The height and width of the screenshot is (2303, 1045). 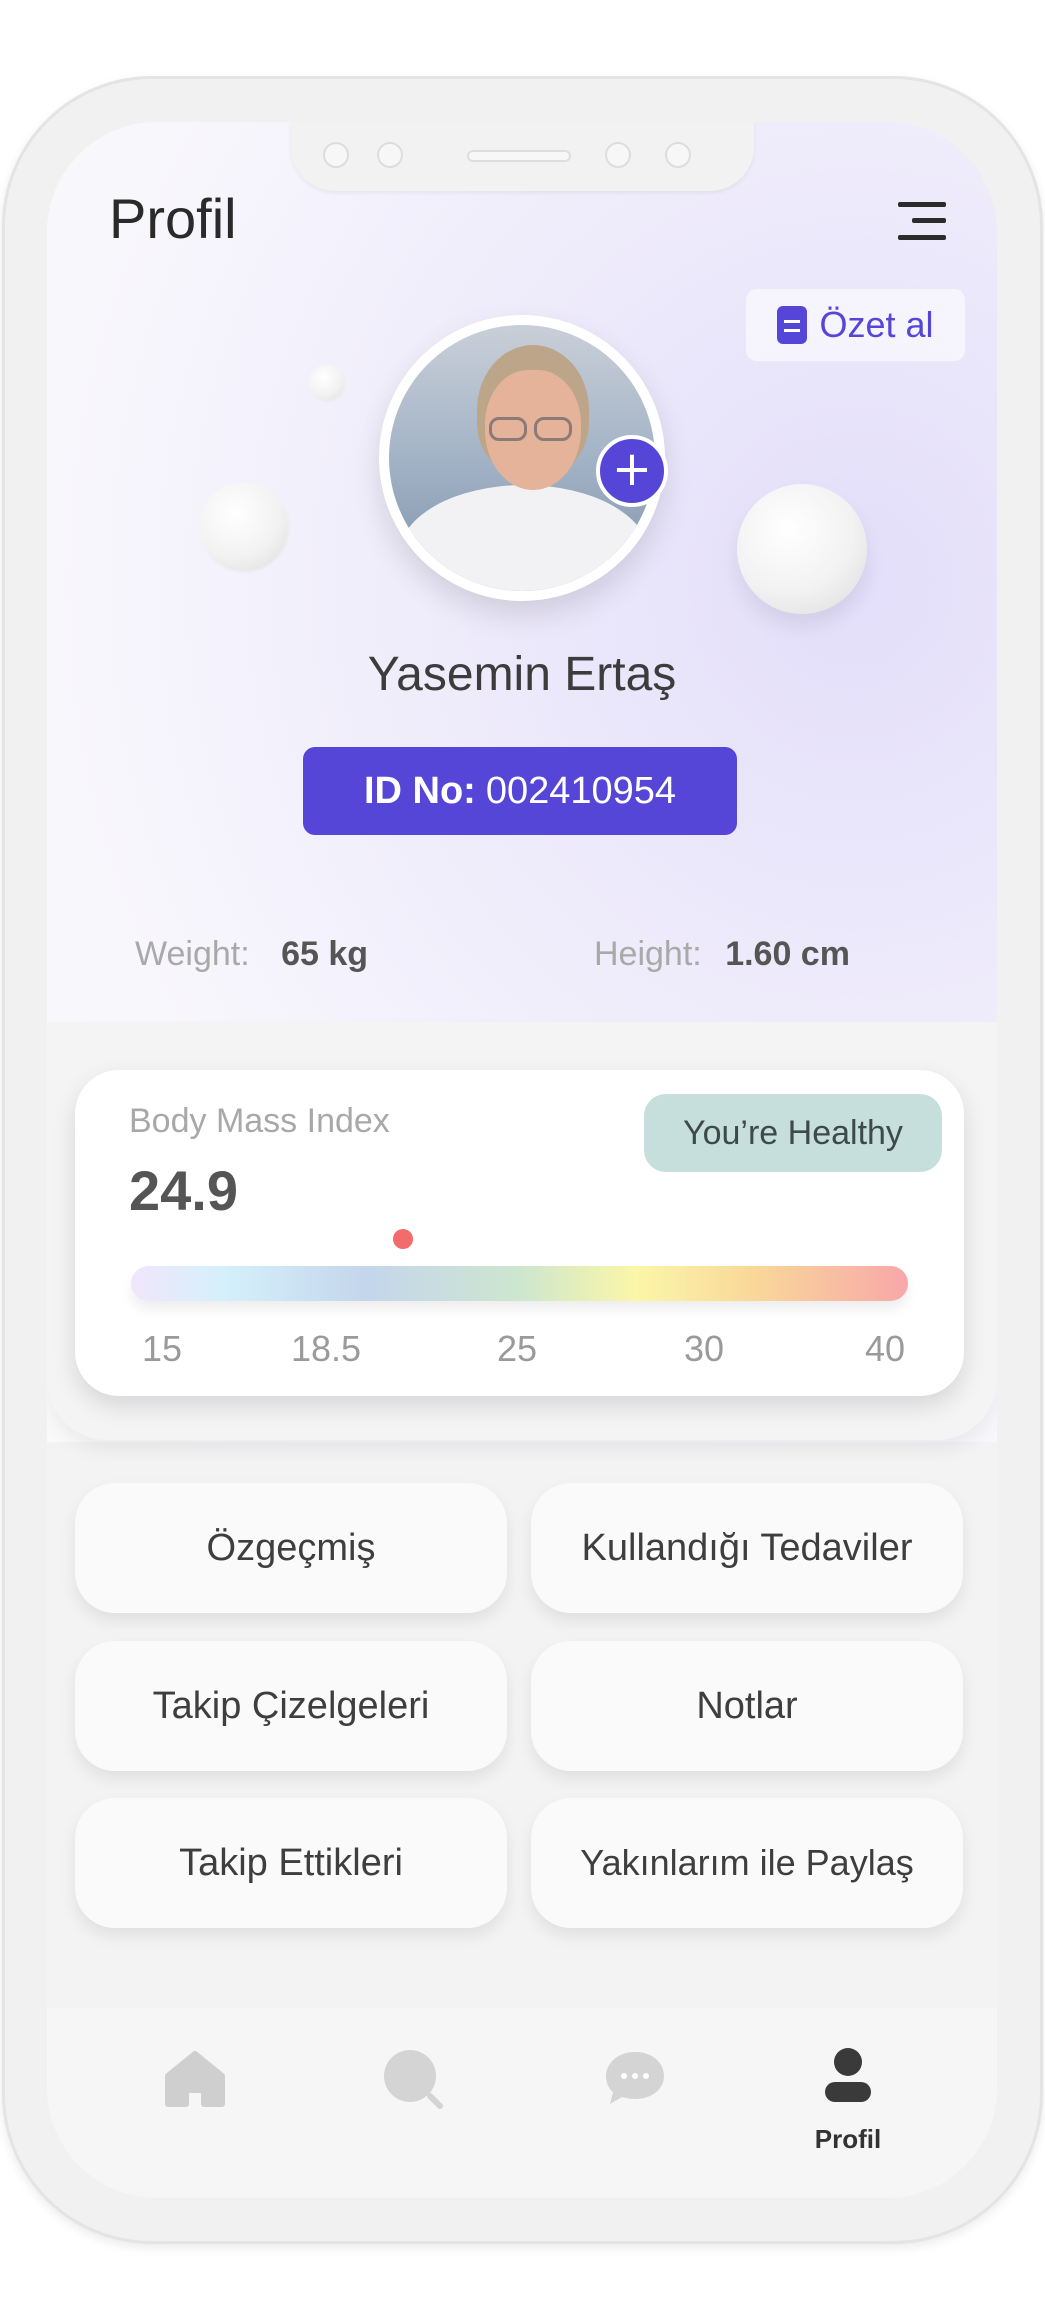 I want to click on id-number-badge: ID No: 002410954, so click(x=520, y=791).